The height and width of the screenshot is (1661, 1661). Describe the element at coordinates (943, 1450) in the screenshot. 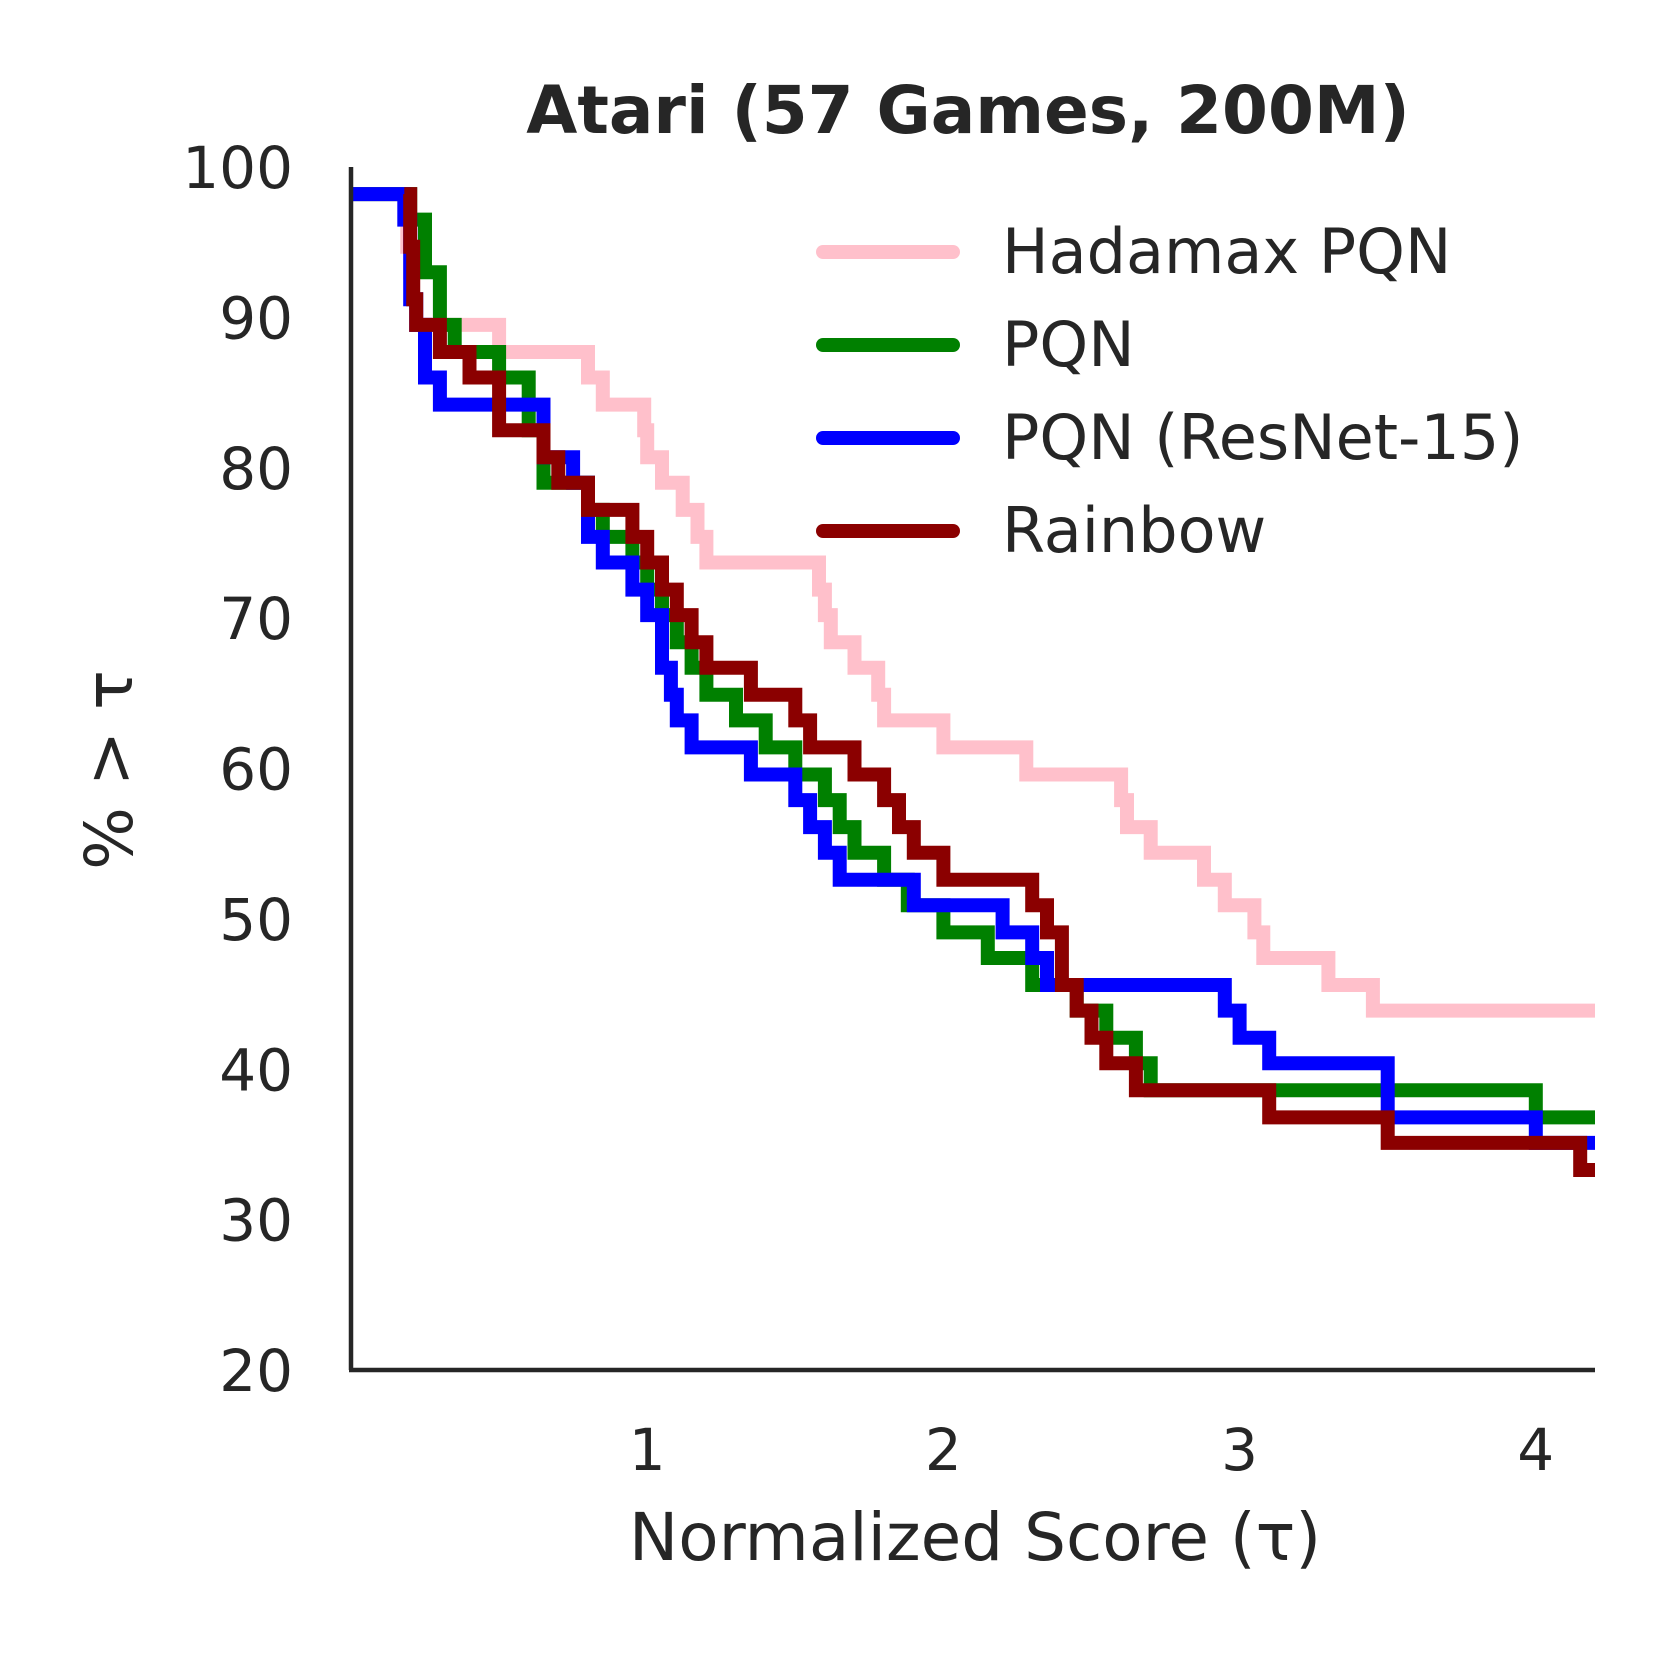

I see `x-tick-label-2: 2` at that location.